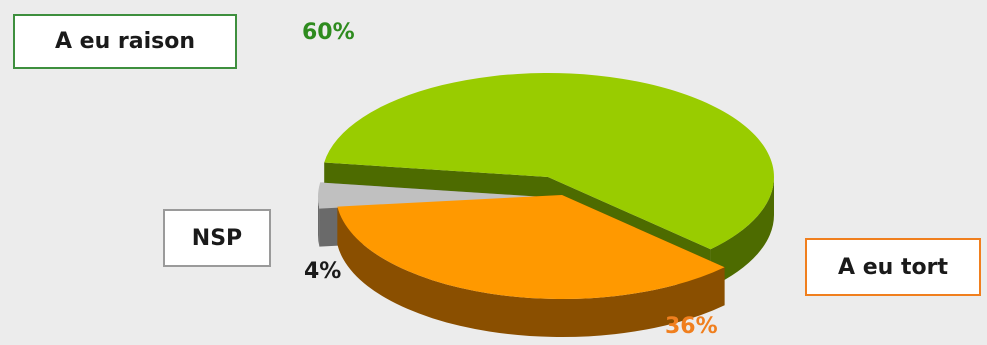  I want to click on label-a-eu-raison-text: A eu raison, so click(125, 41).